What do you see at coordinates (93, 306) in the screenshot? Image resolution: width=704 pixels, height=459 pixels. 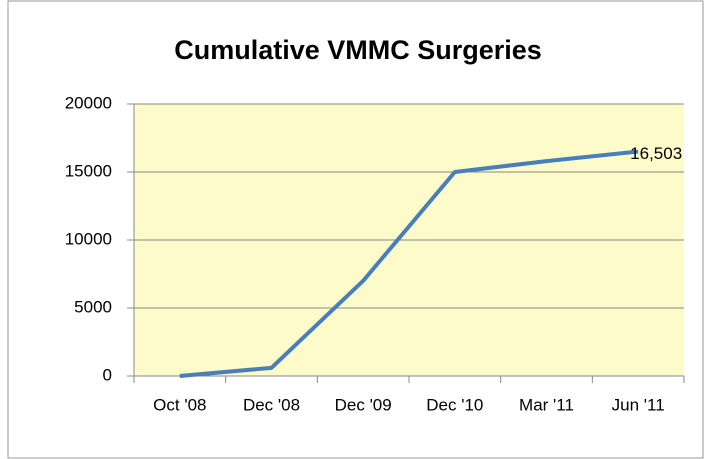 I see `y-tick-label: 5000` at bounding box center [93, 306].